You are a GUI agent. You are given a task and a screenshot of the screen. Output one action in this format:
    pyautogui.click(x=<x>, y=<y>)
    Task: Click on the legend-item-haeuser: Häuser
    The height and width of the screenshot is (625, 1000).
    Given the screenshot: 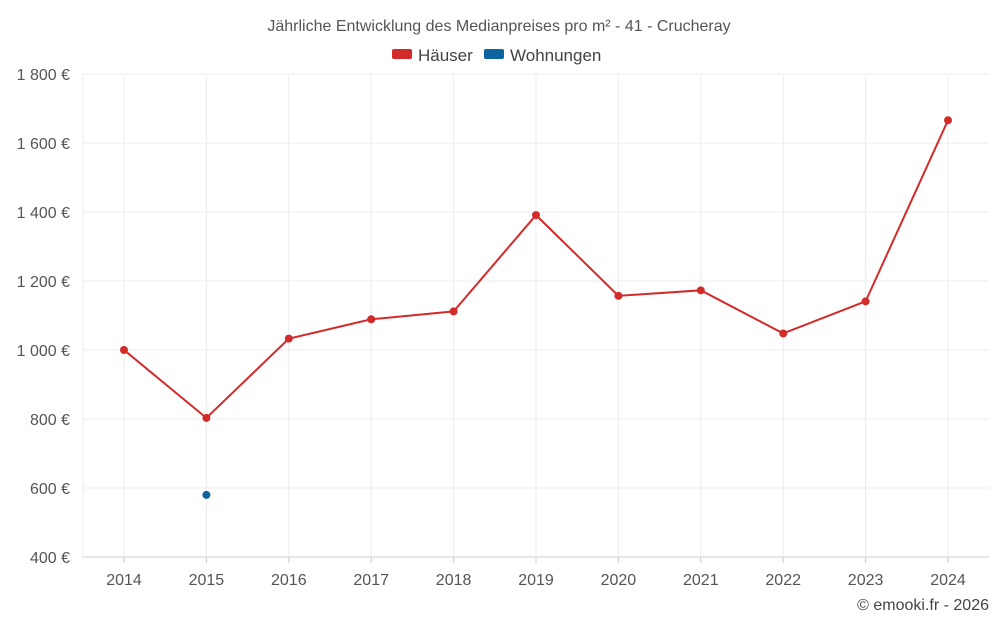 What is the action you would take?
    pyautogui.click(x=432, y=55)
    